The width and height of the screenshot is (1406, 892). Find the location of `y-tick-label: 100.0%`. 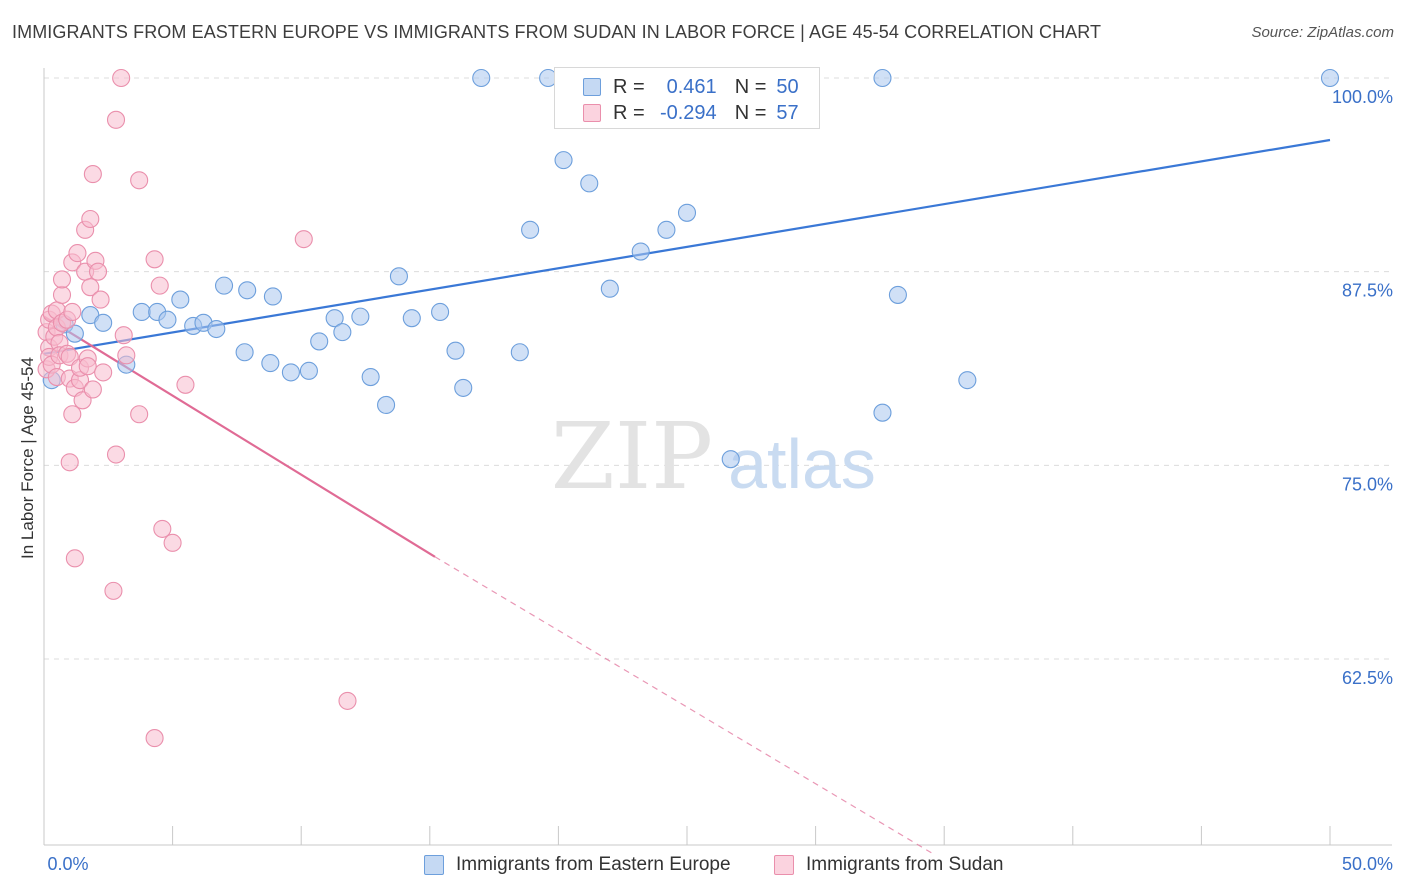

y-tick-label: 100.0% is located at coordinates (1362, 97).